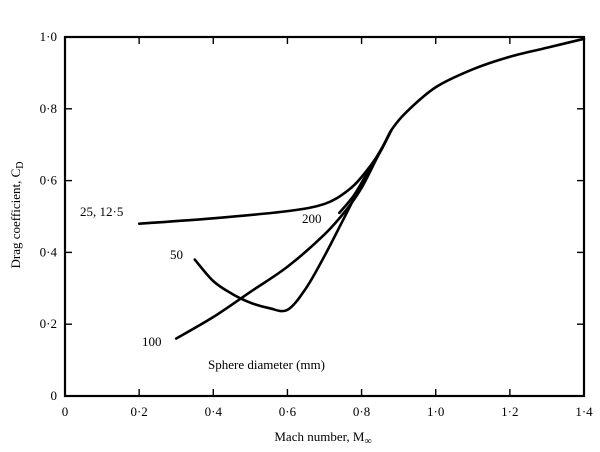 The image size is (600, 452). Describe the element at coordinates (138, 411) in the screenshot. I see `x-tick-label: 0·2` at that location.